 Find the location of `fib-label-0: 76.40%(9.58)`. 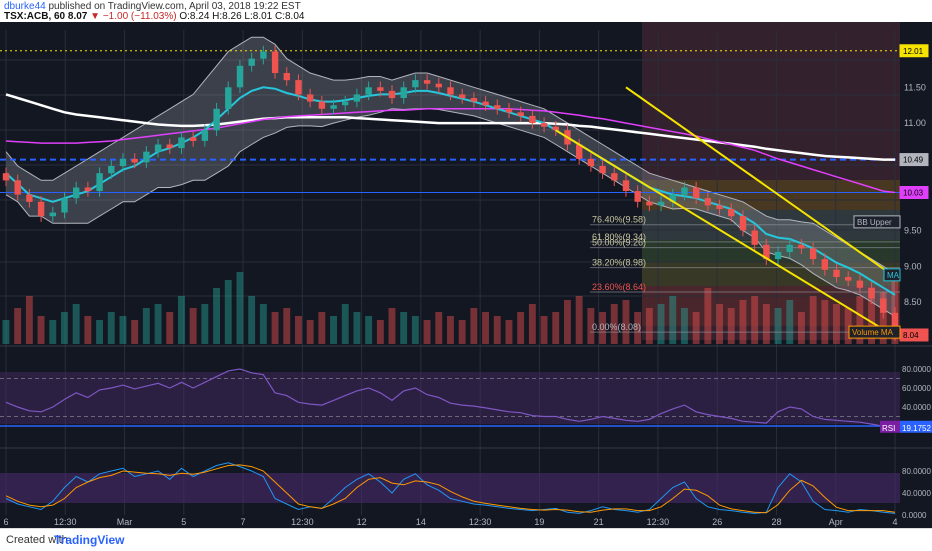

fib-label-0: 76.40%(9.58) is located at coordinates (619, 220).